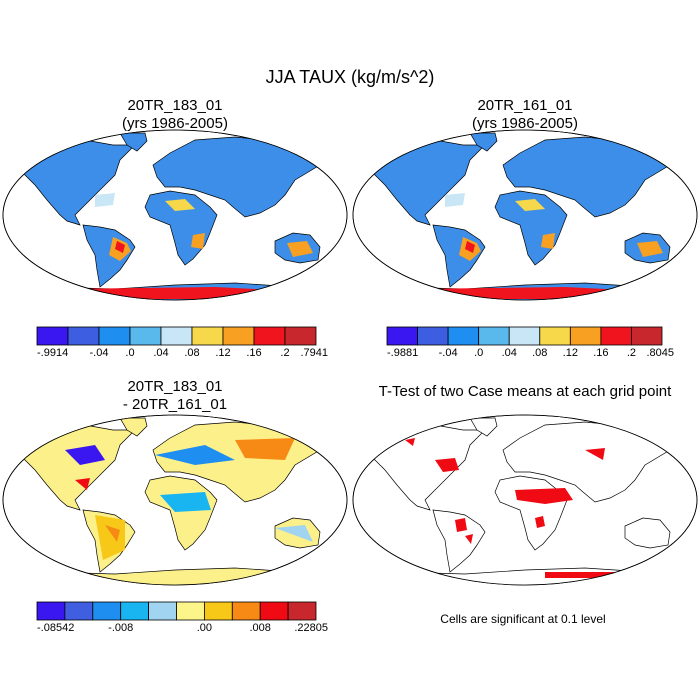 This screenshot has height=700, width=700. What do you see at coordinates (175, 404) in the screenshot?
I see `panel-title: - 20TR_161_01` at bounding box center [175, 404].